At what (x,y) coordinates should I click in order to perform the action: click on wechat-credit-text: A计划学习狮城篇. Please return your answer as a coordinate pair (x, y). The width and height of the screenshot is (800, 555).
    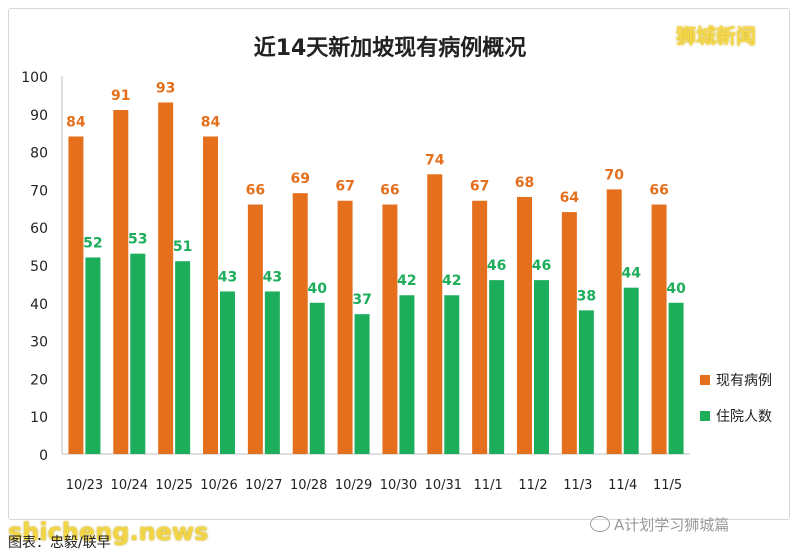
    Looking at the image, I should click on (672, 525).